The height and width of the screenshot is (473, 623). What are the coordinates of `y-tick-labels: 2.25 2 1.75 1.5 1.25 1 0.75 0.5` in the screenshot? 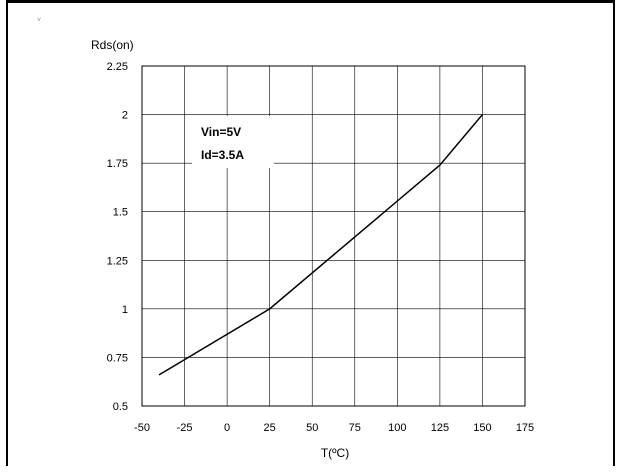 It's located at (117, 237).